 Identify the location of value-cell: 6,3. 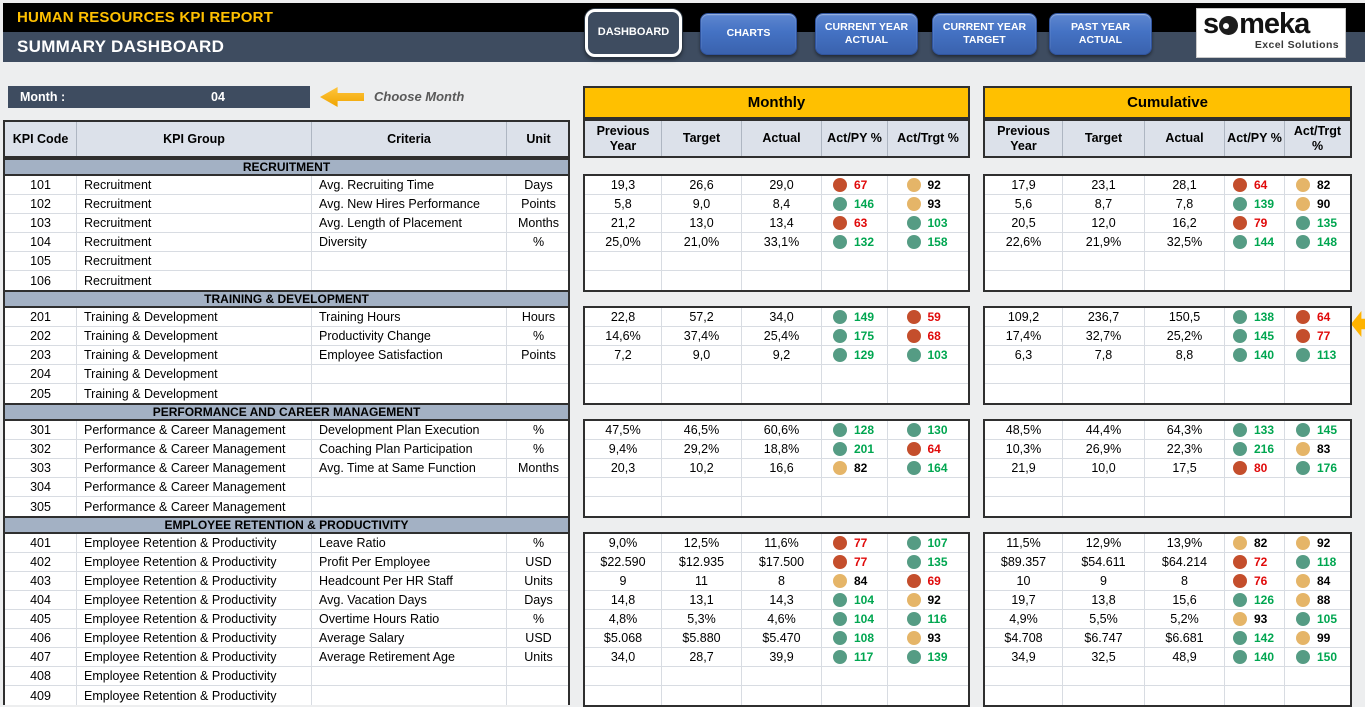
(1024, 355).